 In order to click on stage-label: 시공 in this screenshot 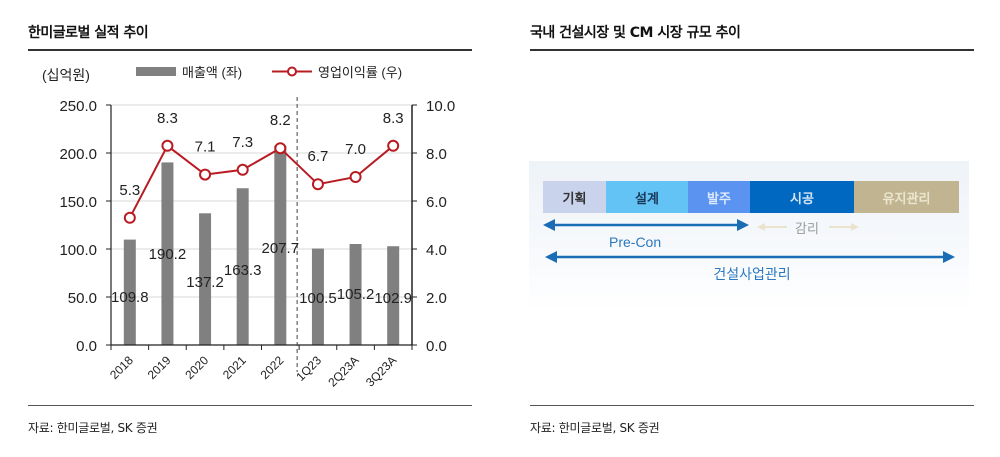, I will do `click(802, 199)`.